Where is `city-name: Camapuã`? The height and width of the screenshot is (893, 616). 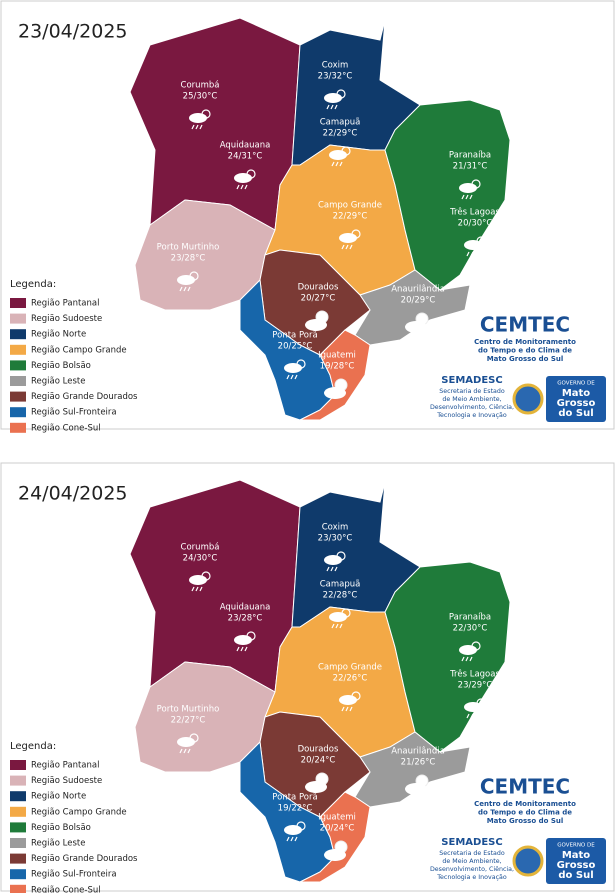 city-name: Camapuã is located at coordinates (340, 585).